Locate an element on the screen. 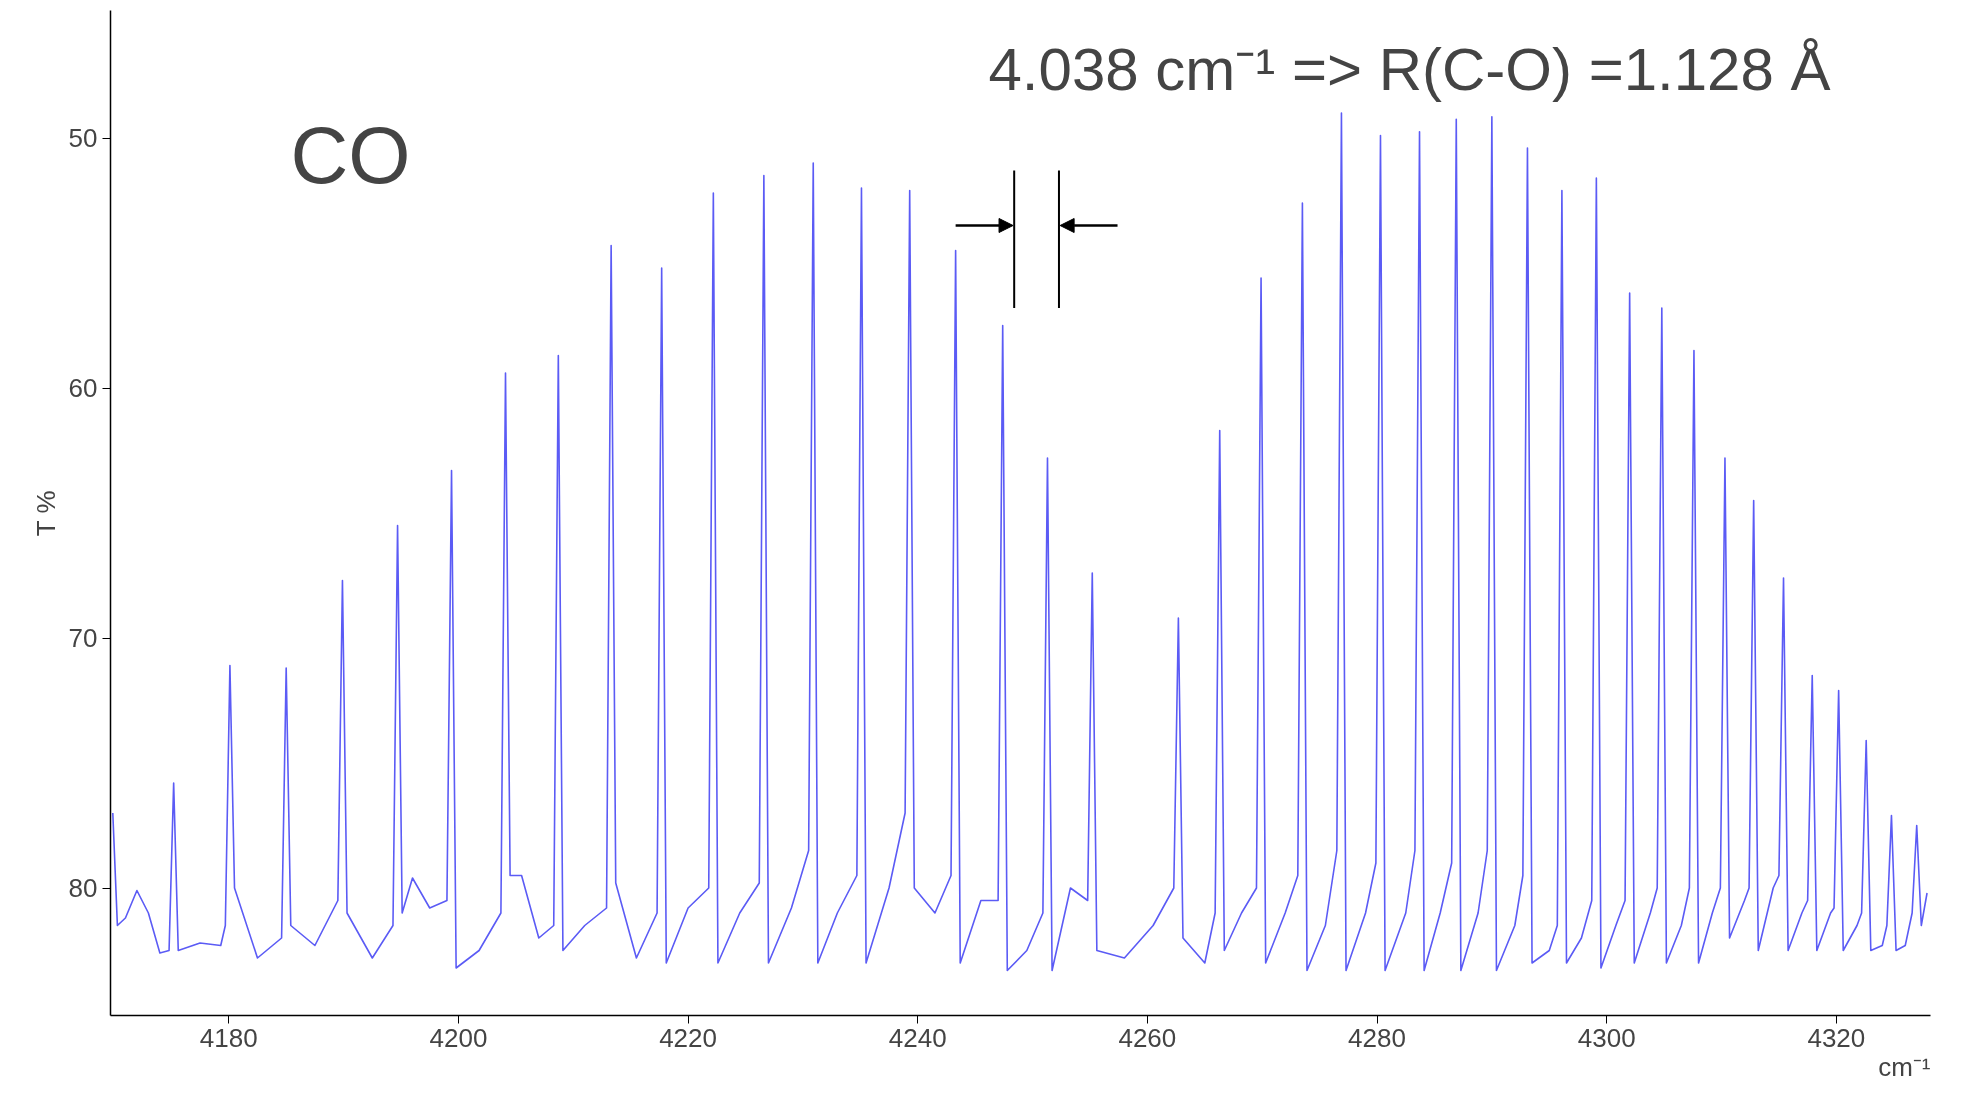 This screenshot has height=1103, width=1971. x-tick-label: 4220 is located at coordinates (688, 1037).